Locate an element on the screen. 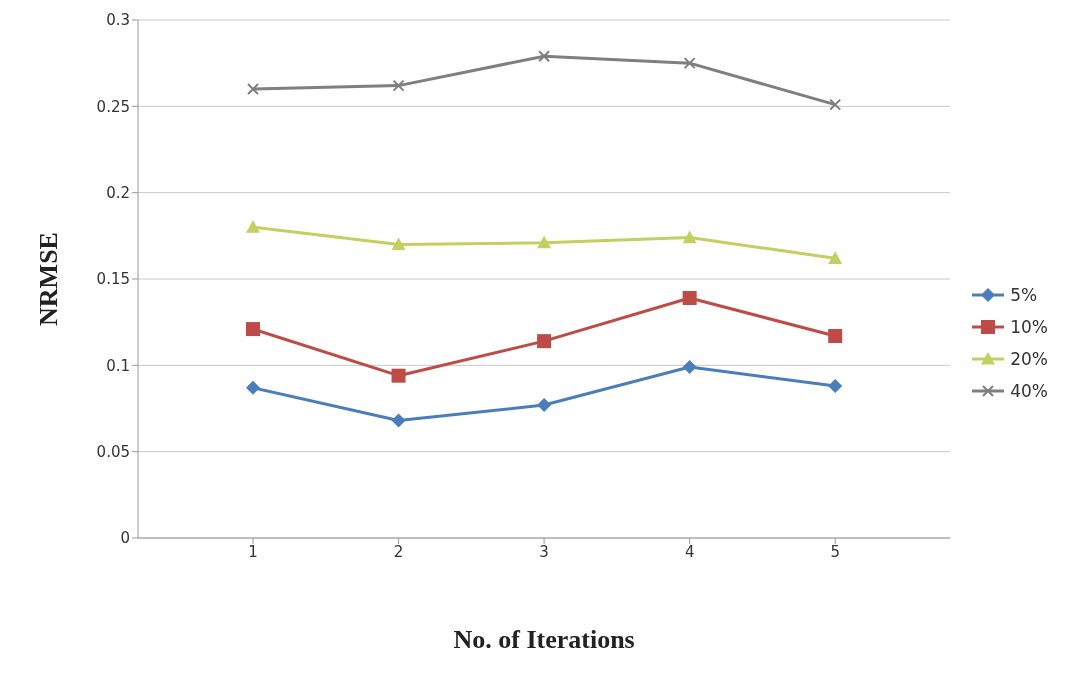 This screenshot has width=1081, height=690. x-tick-label: 4 is located at coordinates (689, 551).